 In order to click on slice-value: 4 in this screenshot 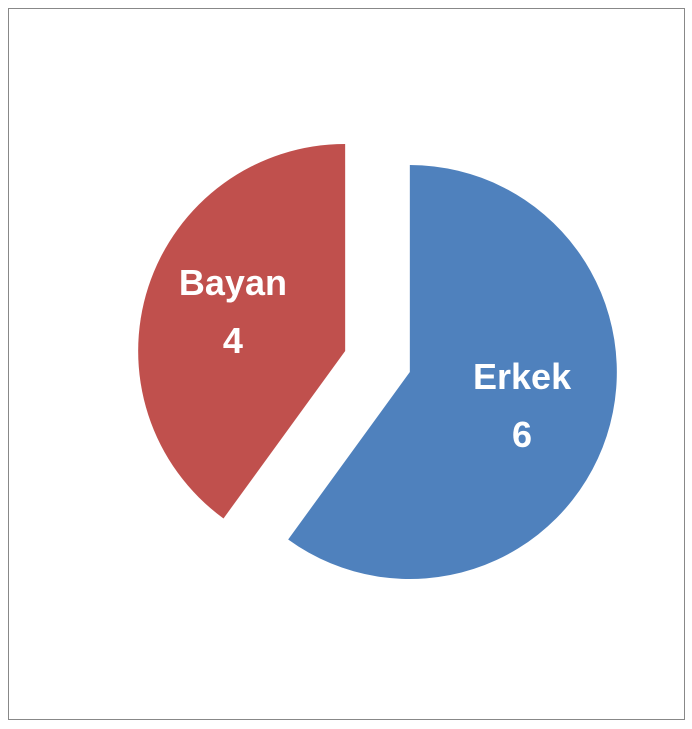, I will do `click(233, 340)`.